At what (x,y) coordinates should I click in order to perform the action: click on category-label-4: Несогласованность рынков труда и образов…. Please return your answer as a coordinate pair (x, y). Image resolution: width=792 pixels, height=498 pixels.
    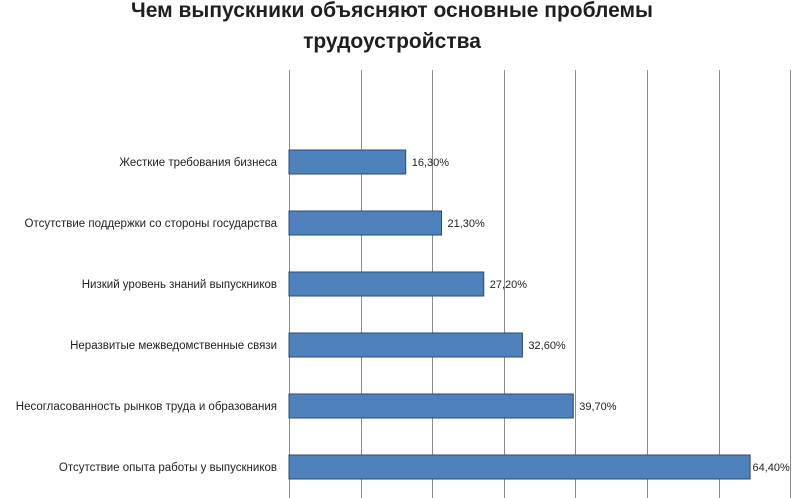
    Looking at the image, I should click on (146, 407).